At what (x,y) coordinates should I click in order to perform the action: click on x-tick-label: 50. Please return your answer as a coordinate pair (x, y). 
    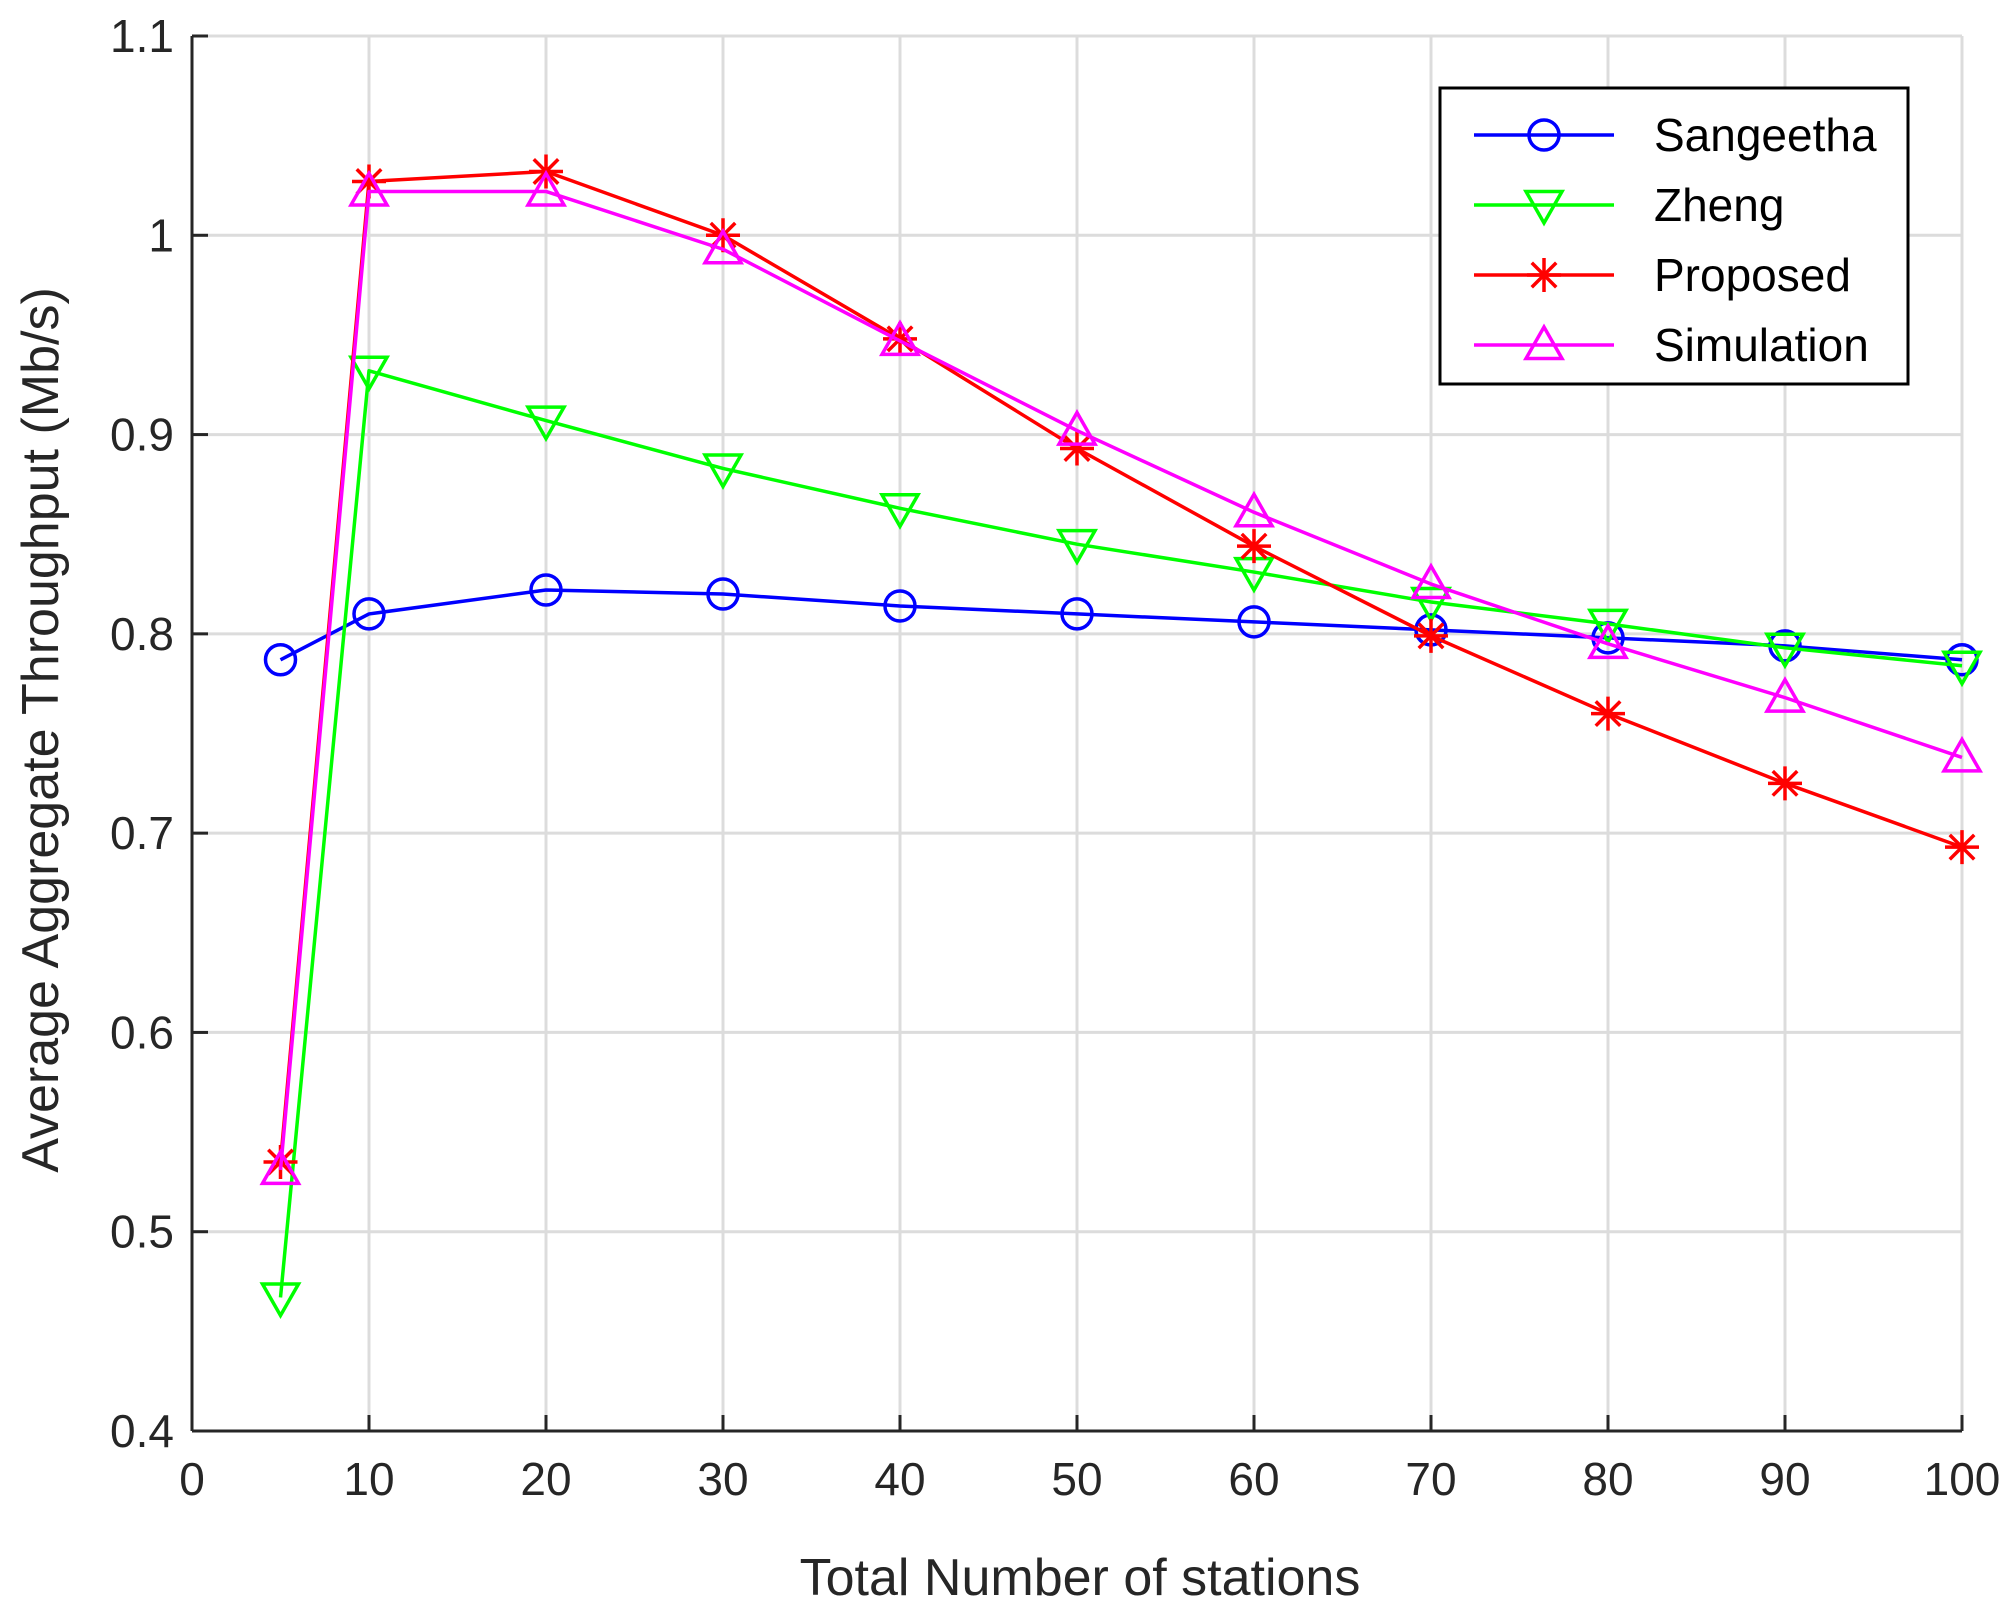
    Looking at the image, I should click on (1076, 1479).